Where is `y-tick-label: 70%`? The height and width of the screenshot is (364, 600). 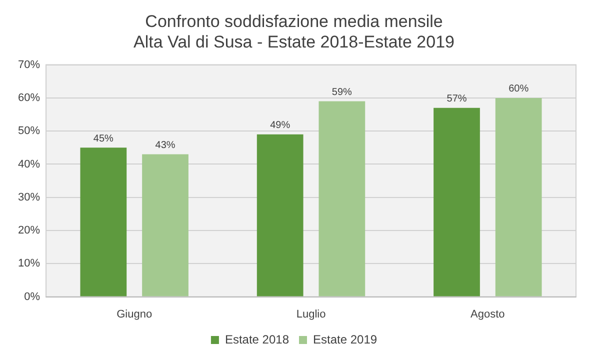
y-tick-label: 70% is located at coordinates (29, 64).